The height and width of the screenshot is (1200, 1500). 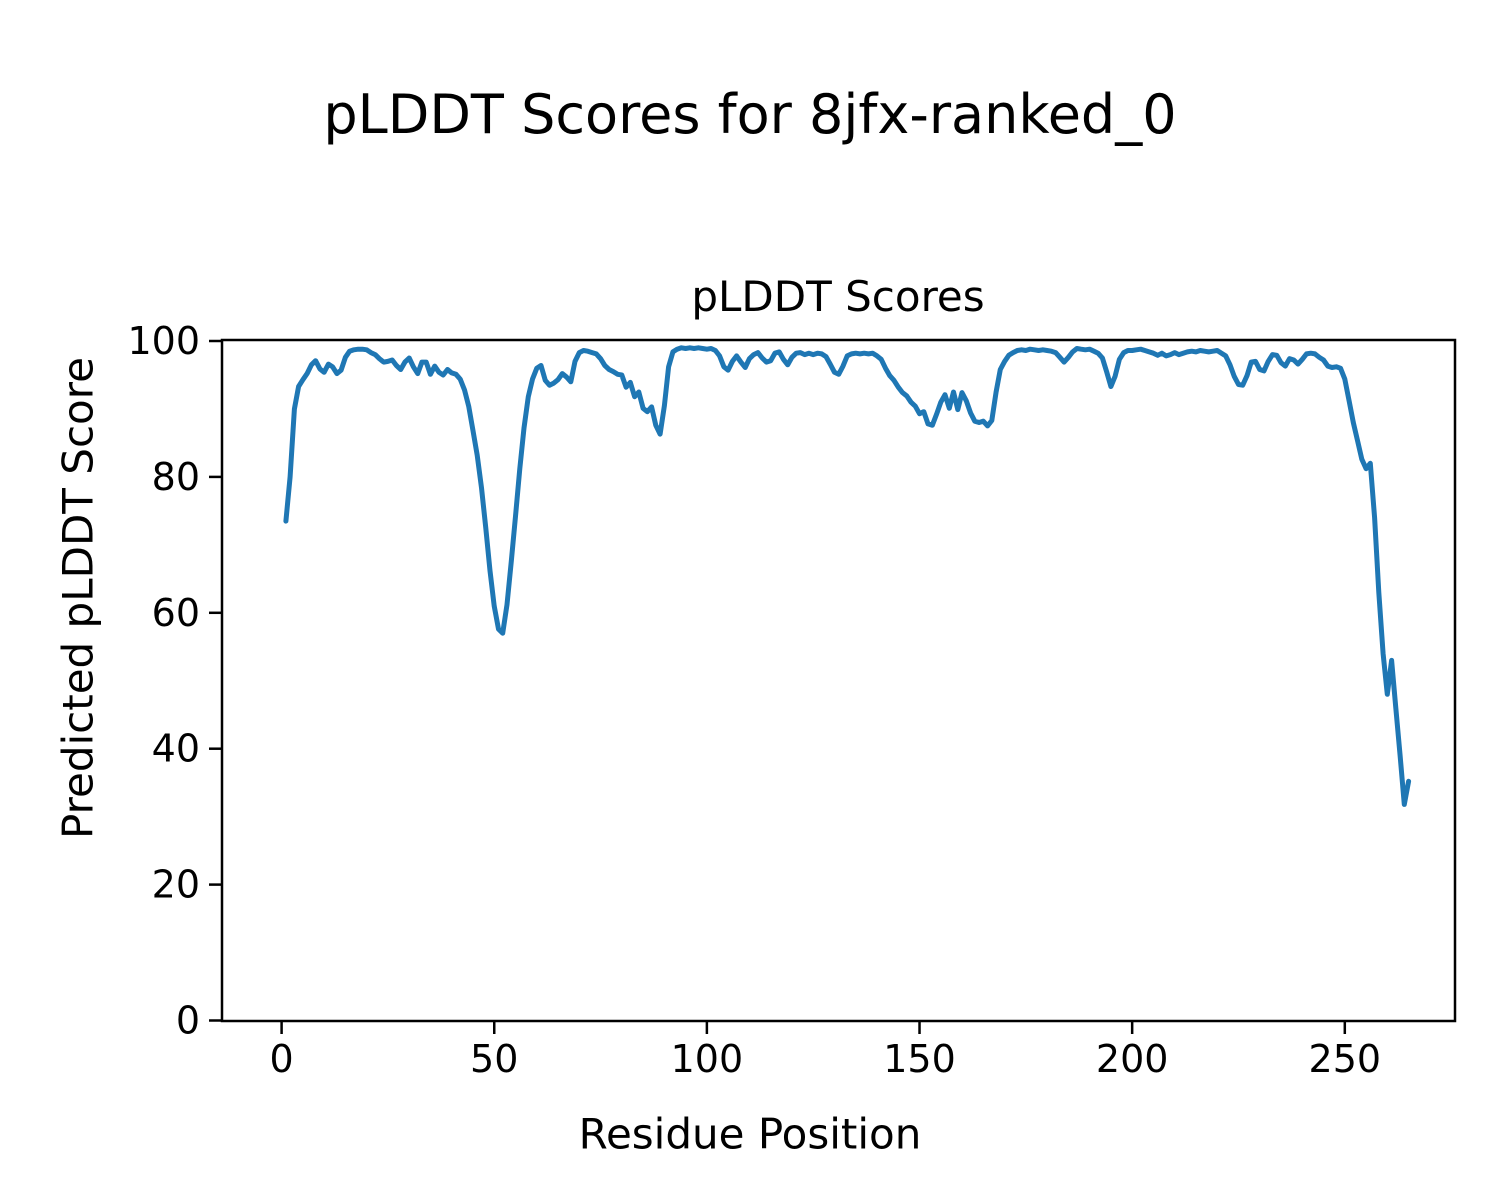 What do you see at coordinates (176, 477) in the screenshot?
I see `y-tick-label: 80` at bounding box center [176, 477].